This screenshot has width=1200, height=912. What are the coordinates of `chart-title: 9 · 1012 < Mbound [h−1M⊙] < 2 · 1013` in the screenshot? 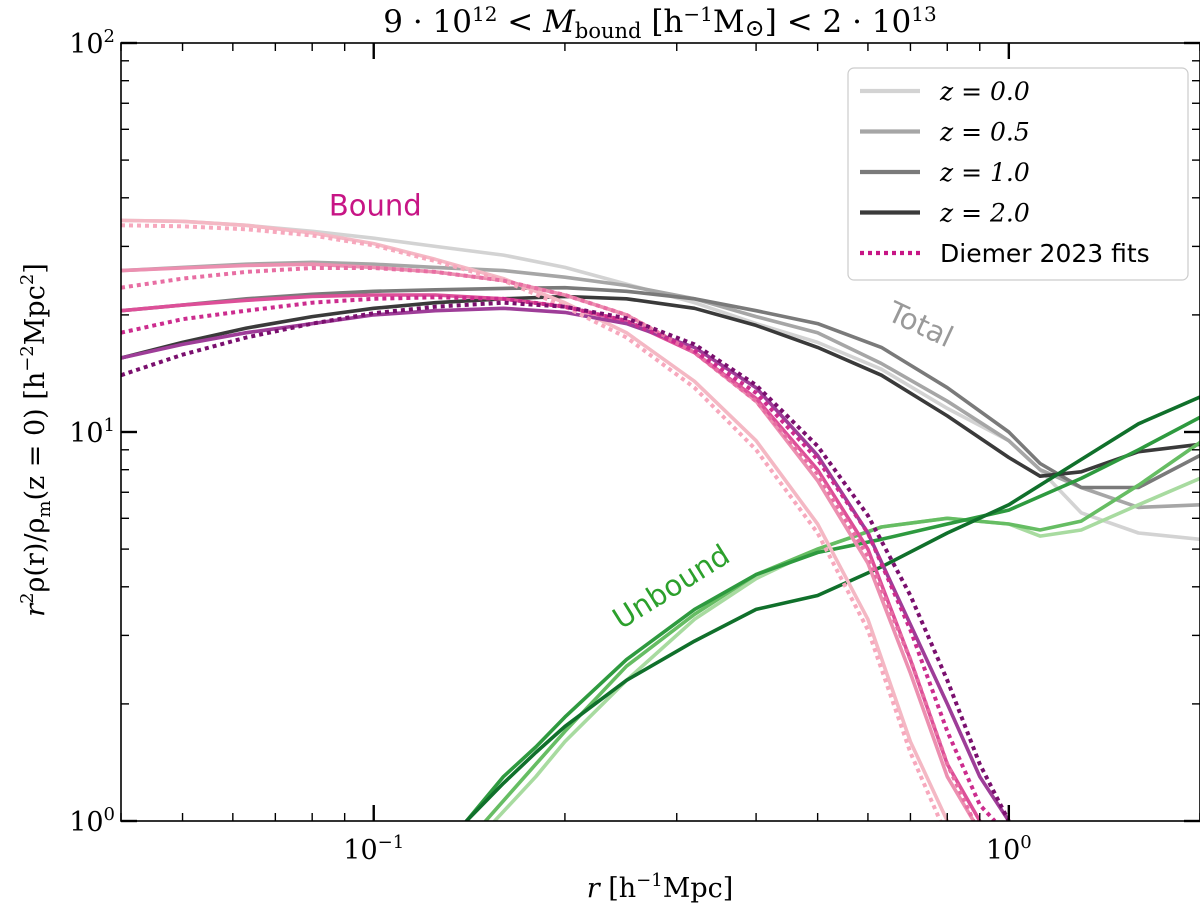 It's located at (659, 22).